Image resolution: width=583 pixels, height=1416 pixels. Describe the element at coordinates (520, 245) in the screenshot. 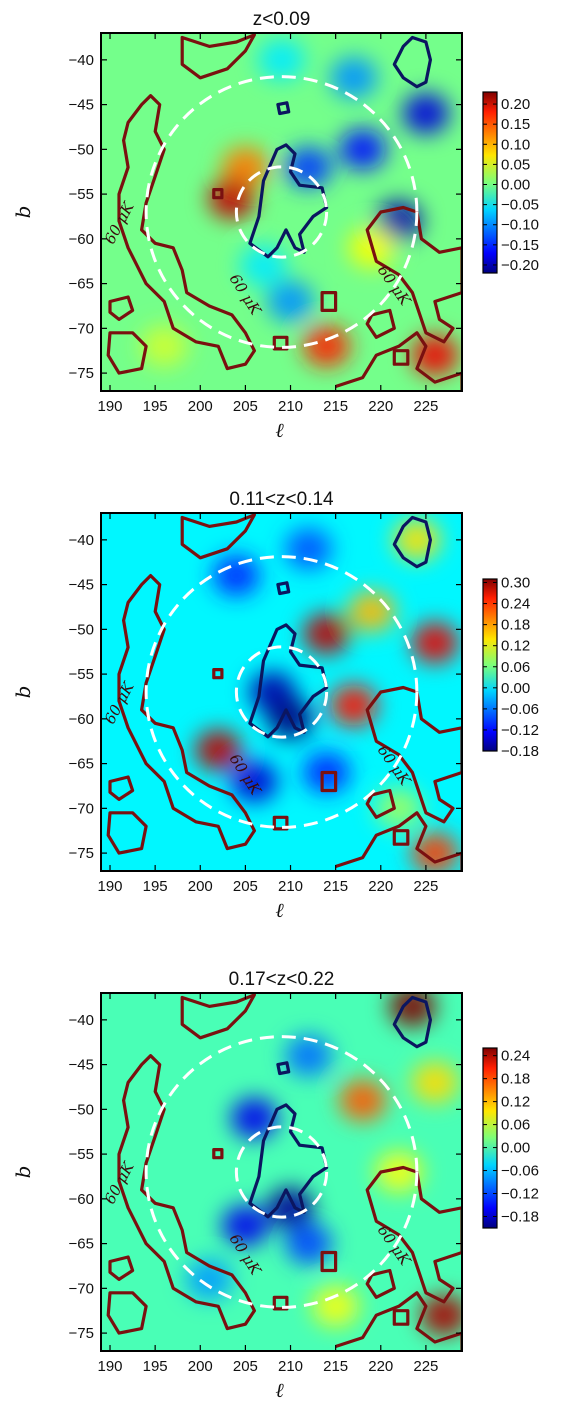

I see `colorbar-tick-label: −0.15` at that location.